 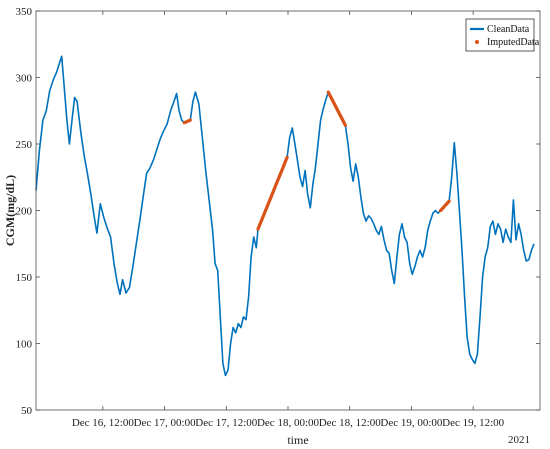 I want to click on legend-box, so click(x=500, y=35).